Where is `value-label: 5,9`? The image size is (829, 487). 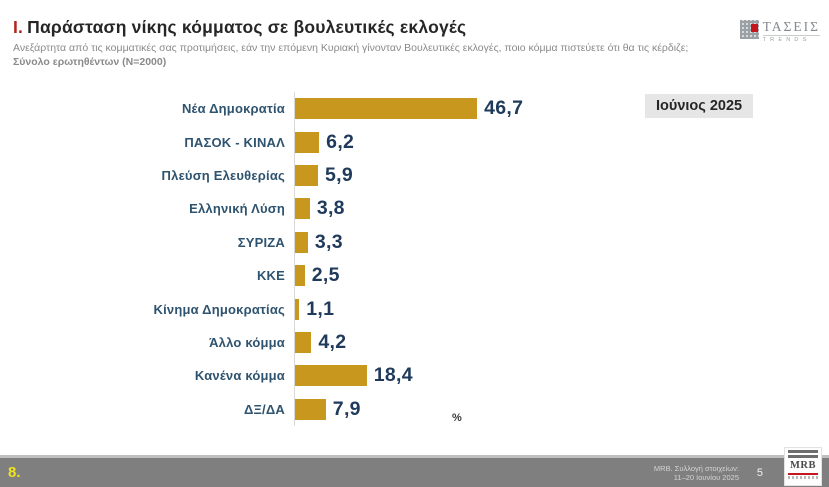 value-label: 5,9 is located at coordinates (339, 174).